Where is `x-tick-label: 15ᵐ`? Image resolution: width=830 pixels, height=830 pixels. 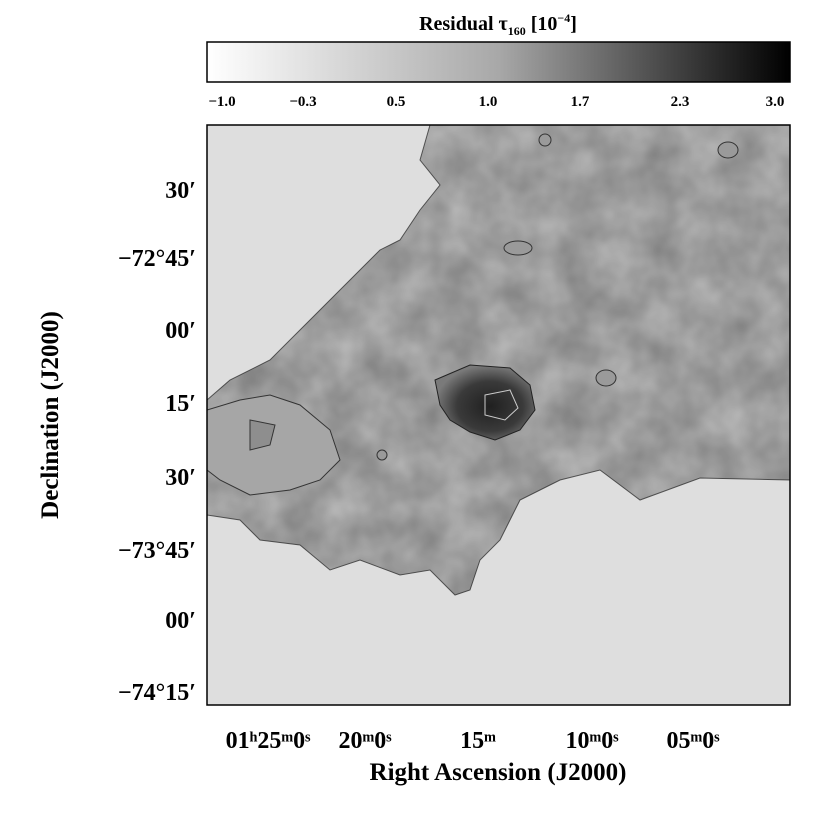
x-tick-label: 15ᵐ is located at coordinates (478, 741).